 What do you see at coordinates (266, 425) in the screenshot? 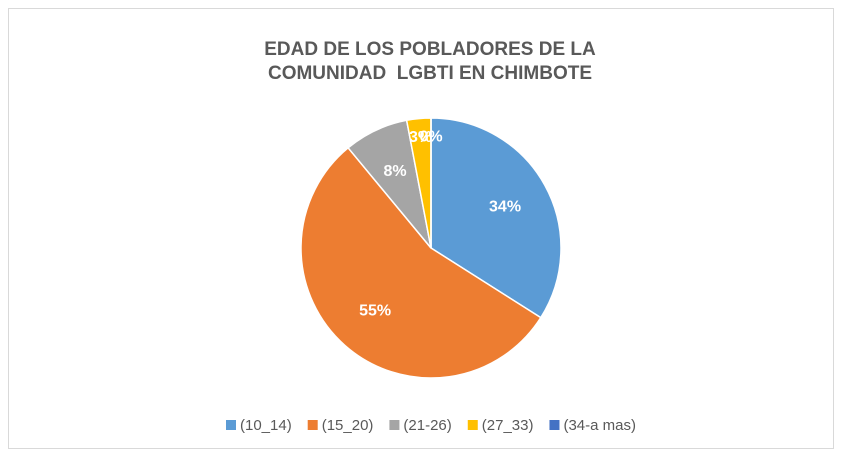
I see `legend-label: (10_14)` at bounding box center [266, 425].